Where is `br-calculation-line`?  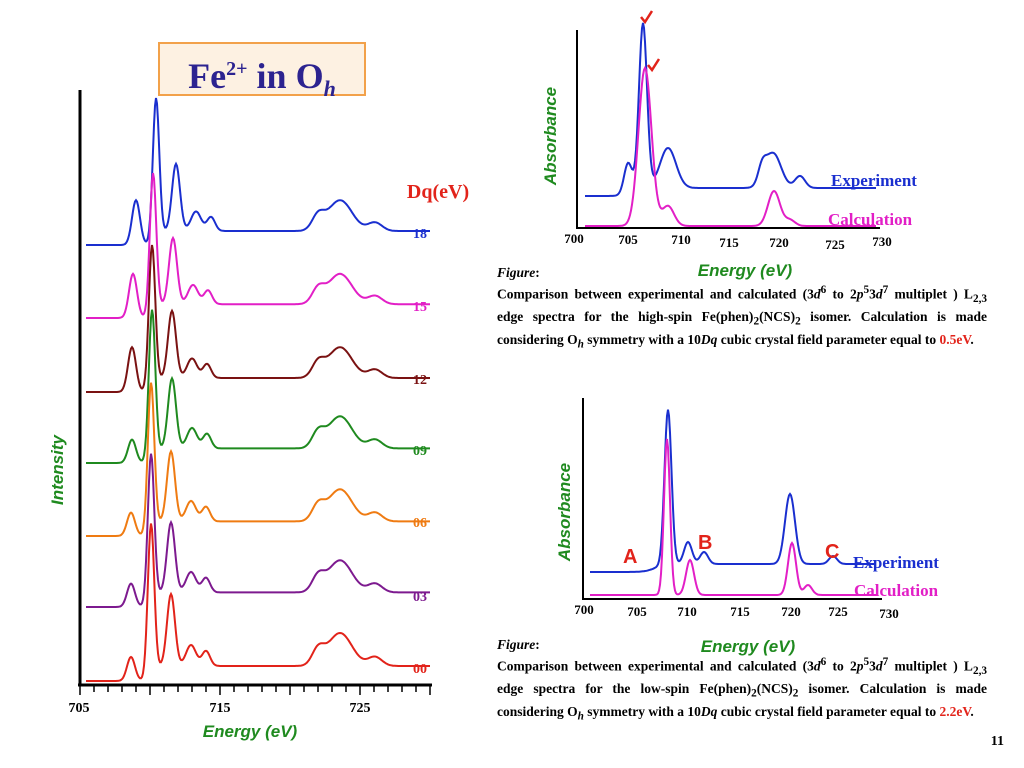
br-calculation-line is located at coordinates (733, 517).